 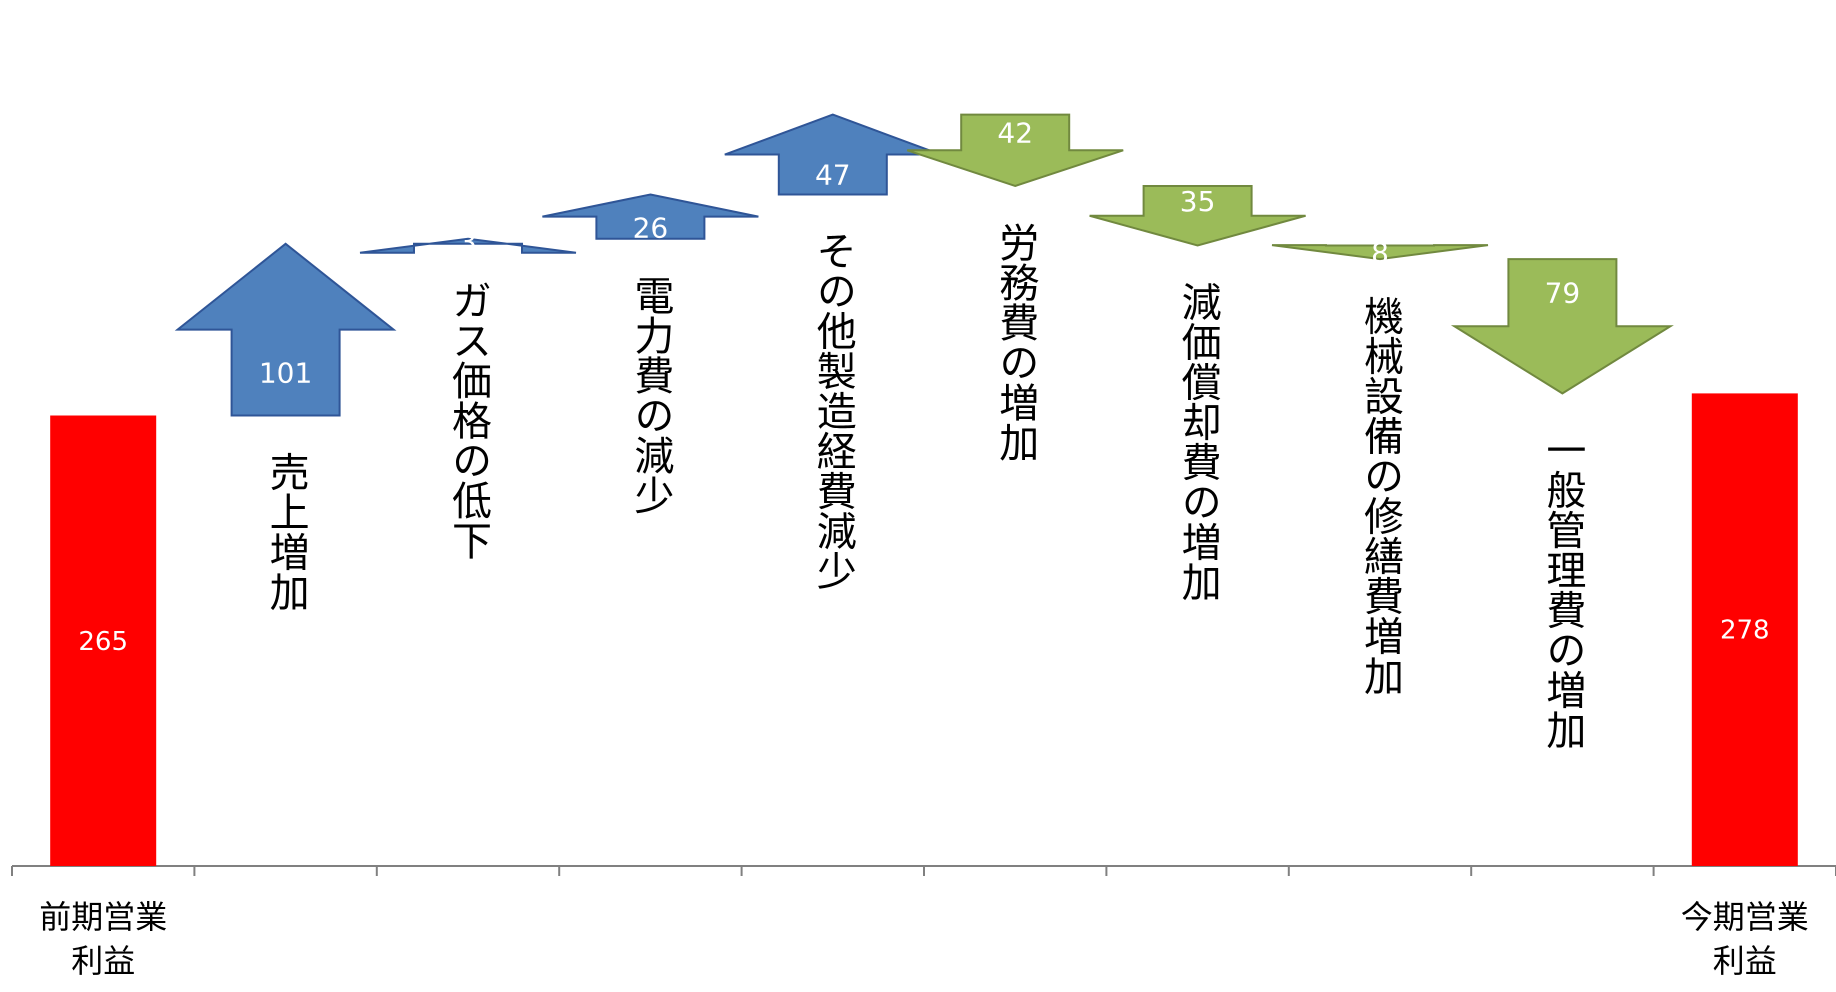 I want to click on start-bar, so click(x=103, y=640).